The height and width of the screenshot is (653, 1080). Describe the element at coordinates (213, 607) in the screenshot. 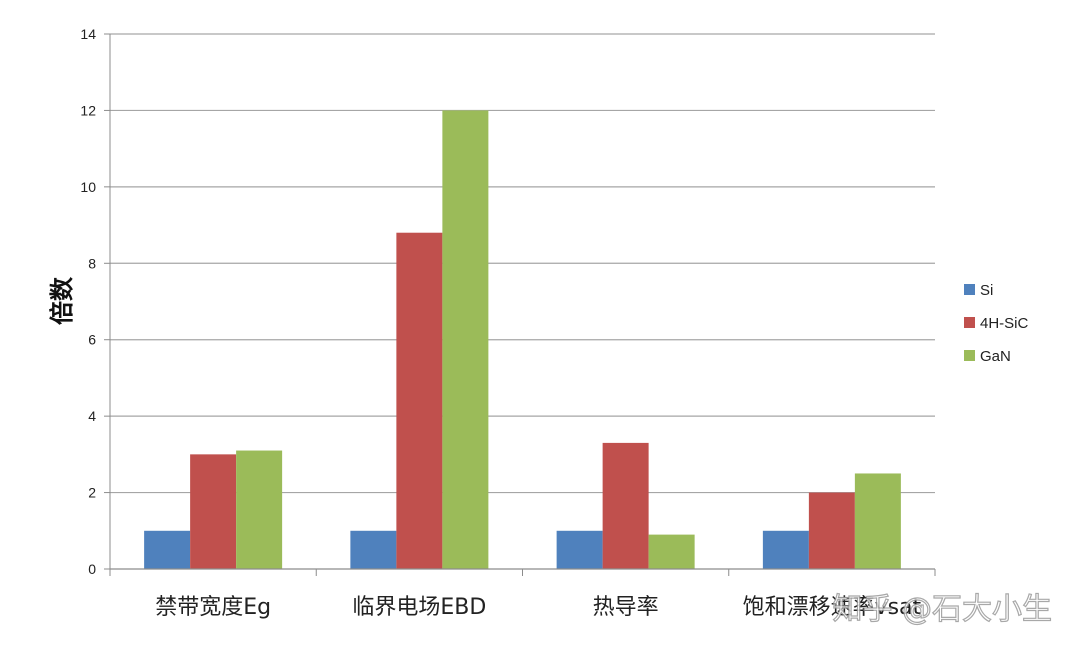

I see `x-category-label: 禁带宽度Eg` at that location.